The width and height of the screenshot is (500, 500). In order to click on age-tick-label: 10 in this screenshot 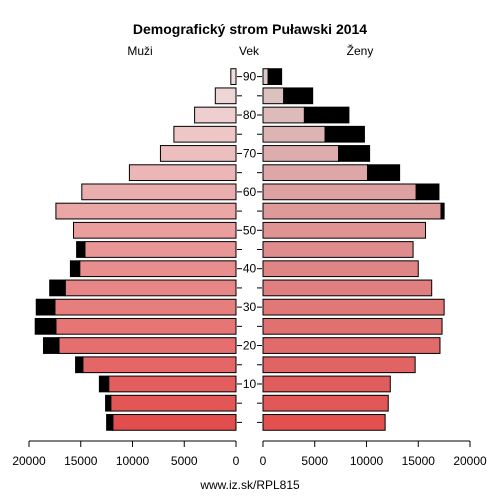, I will do `click(250, 384)`.